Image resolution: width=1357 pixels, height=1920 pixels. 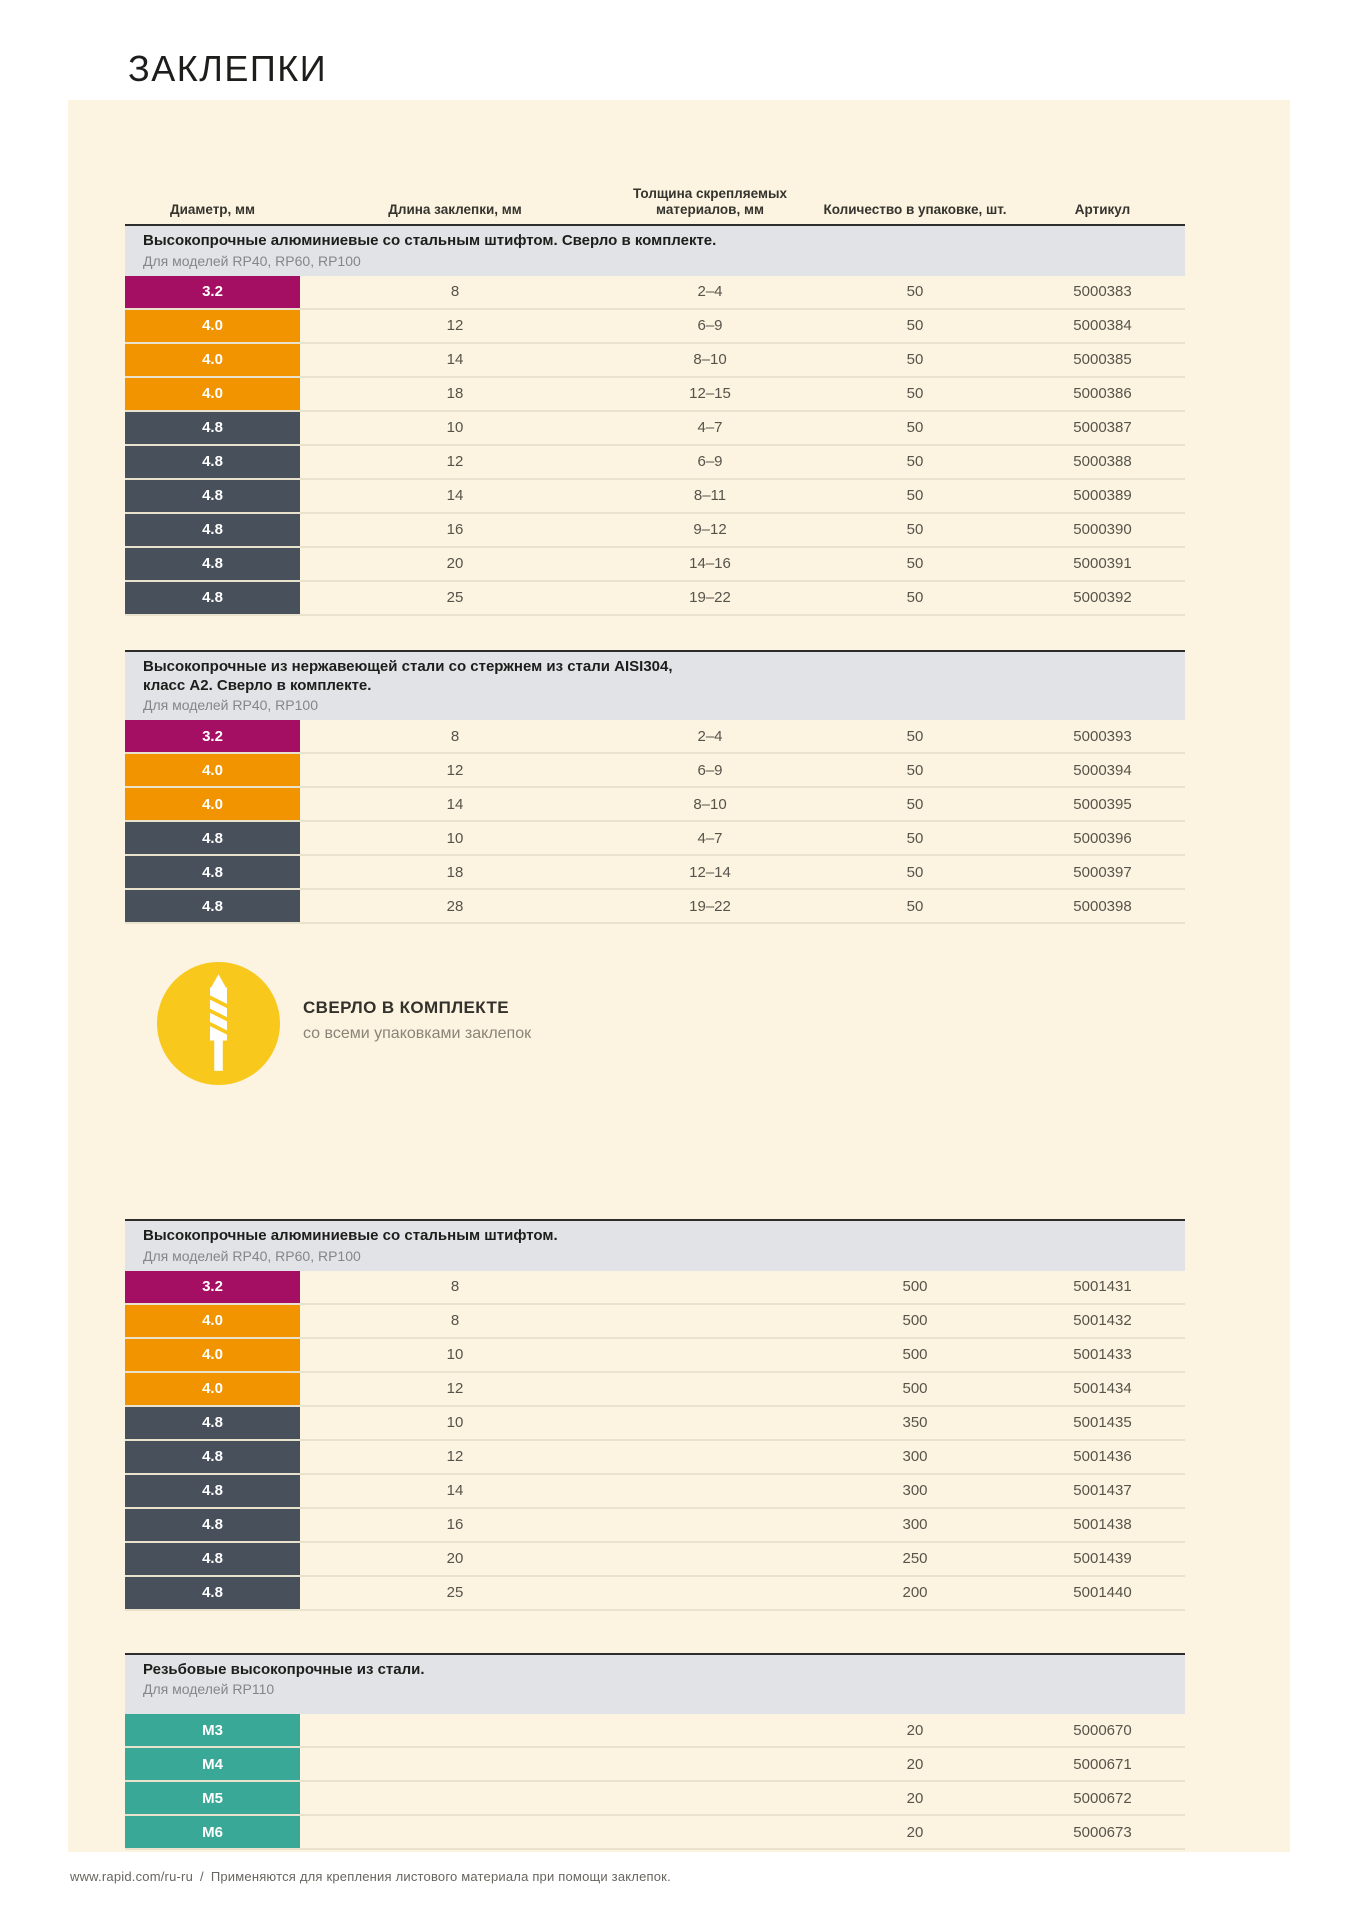 I want to click on article-cell: 5001433, so click(x=1102, y=1355).